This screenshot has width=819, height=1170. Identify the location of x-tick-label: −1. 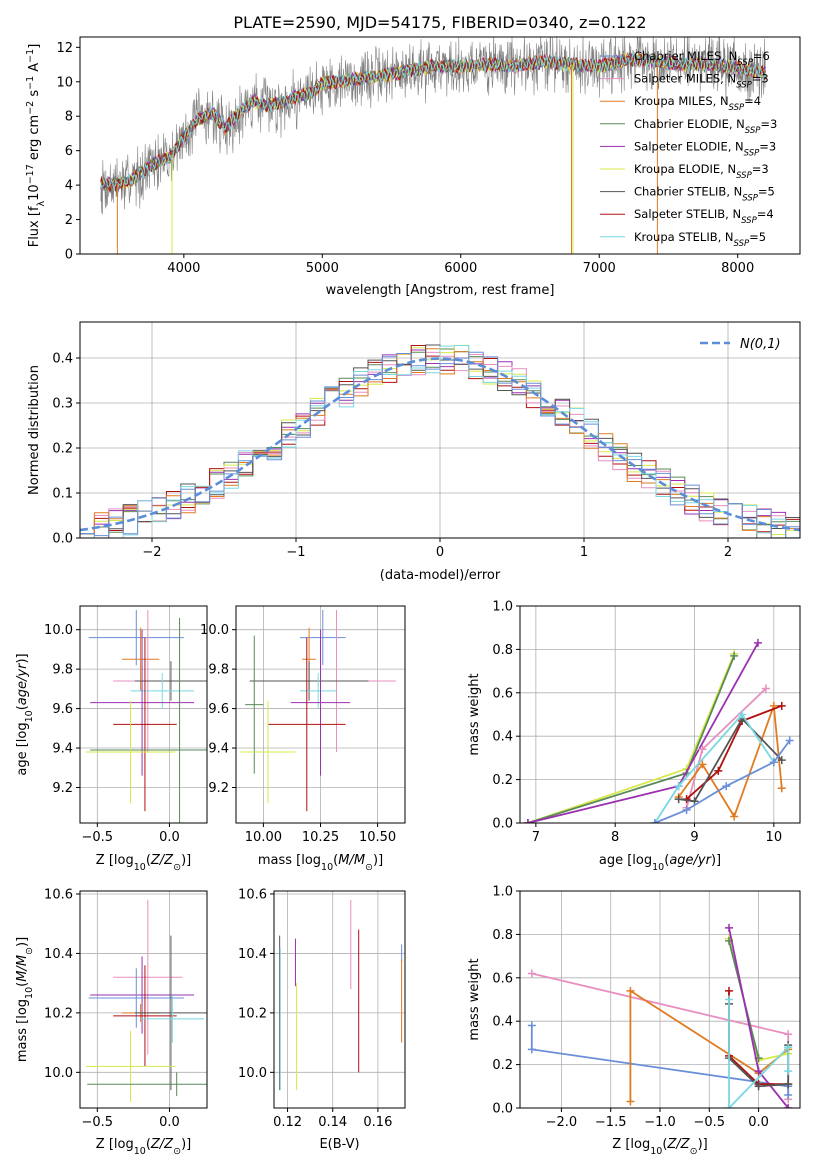
(295, 552).